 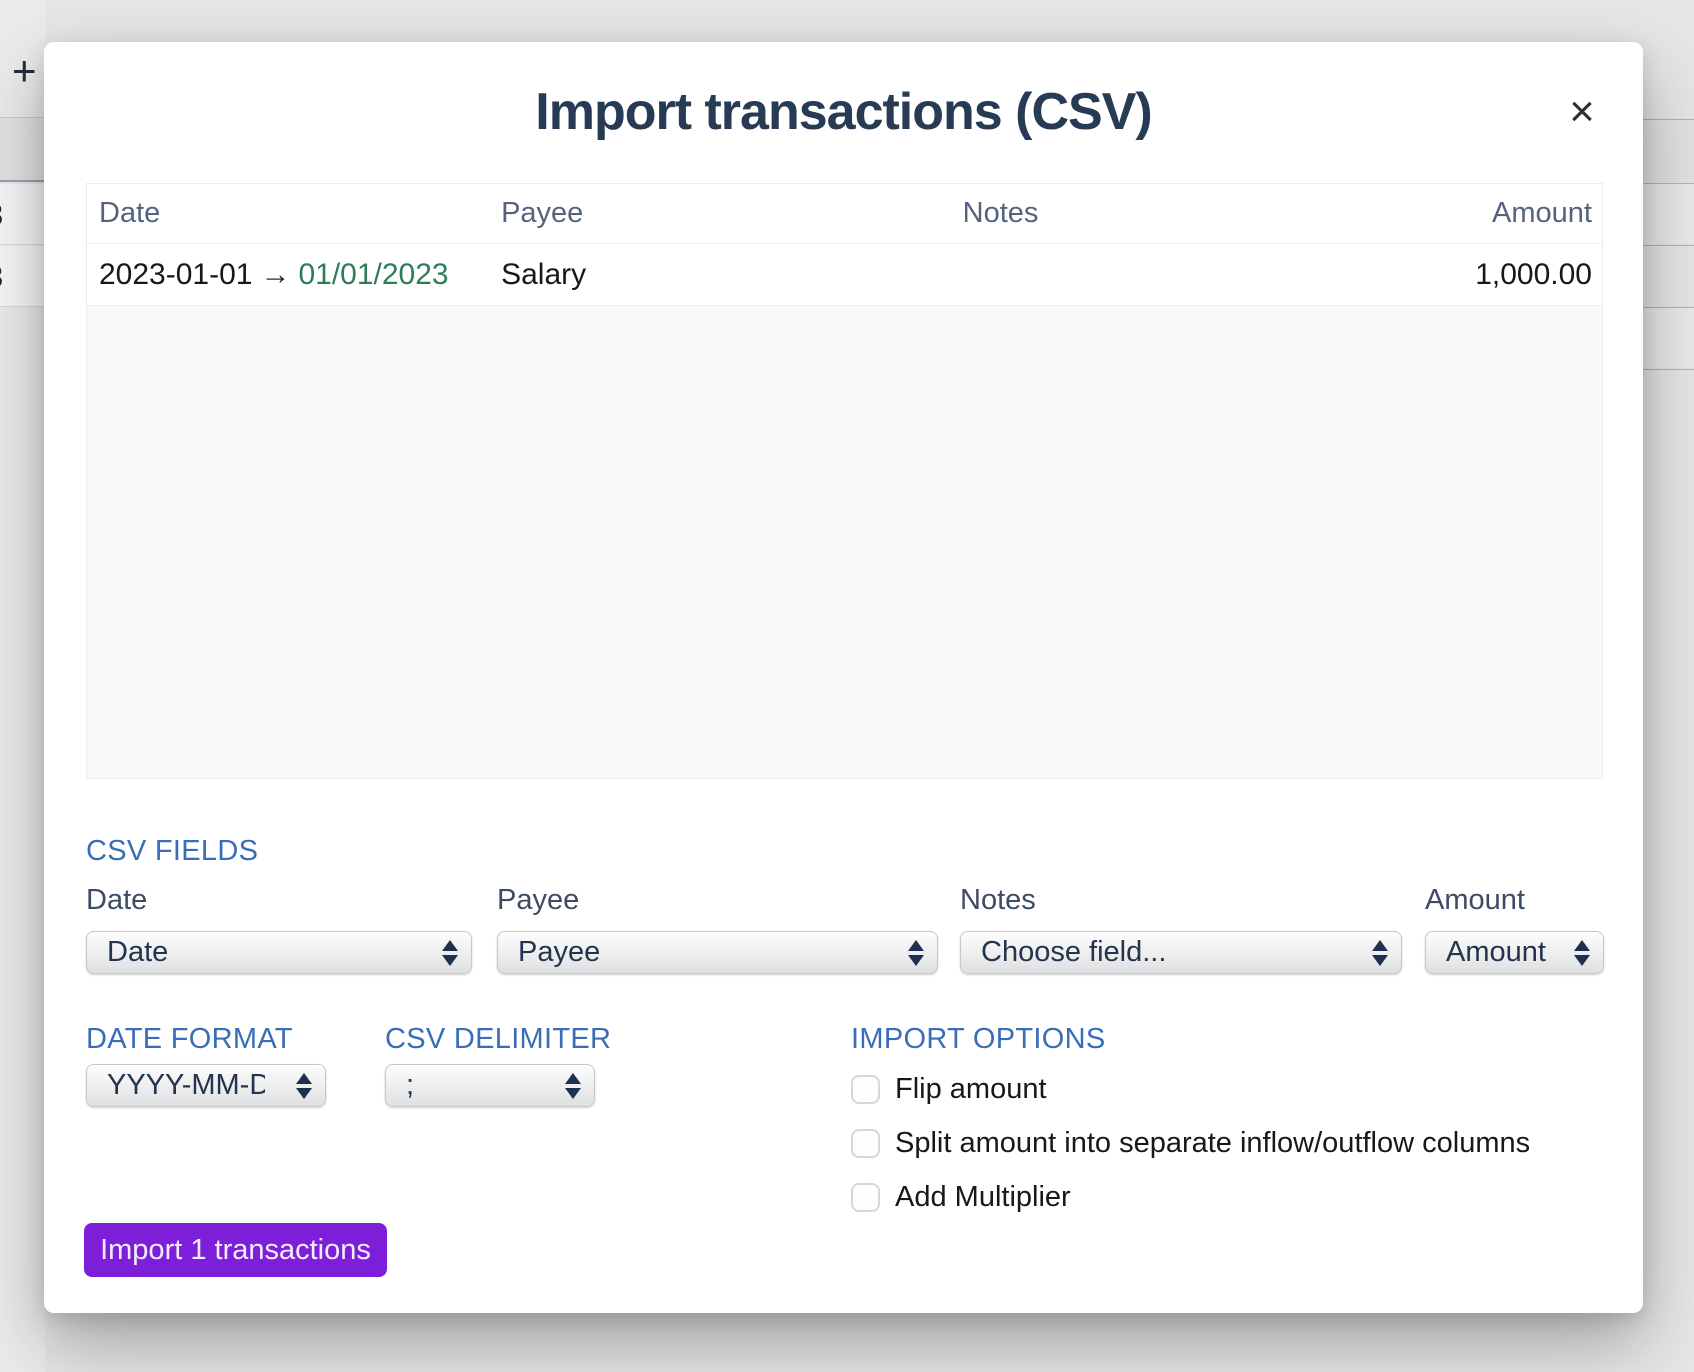 I want to click on field-group-payee: Payee Payee, so click(x=717, y=929).